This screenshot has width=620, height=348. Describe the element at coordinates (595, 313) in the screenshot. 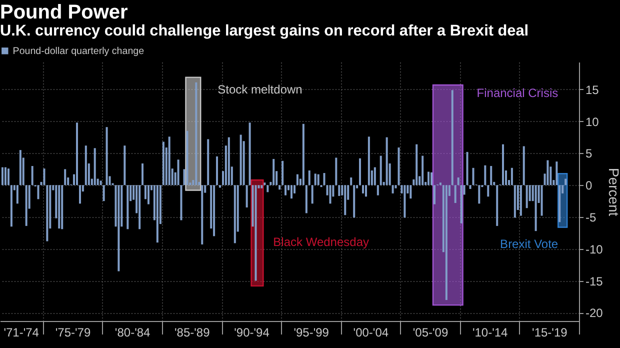

I see `y-tick-label: -20` at that location.